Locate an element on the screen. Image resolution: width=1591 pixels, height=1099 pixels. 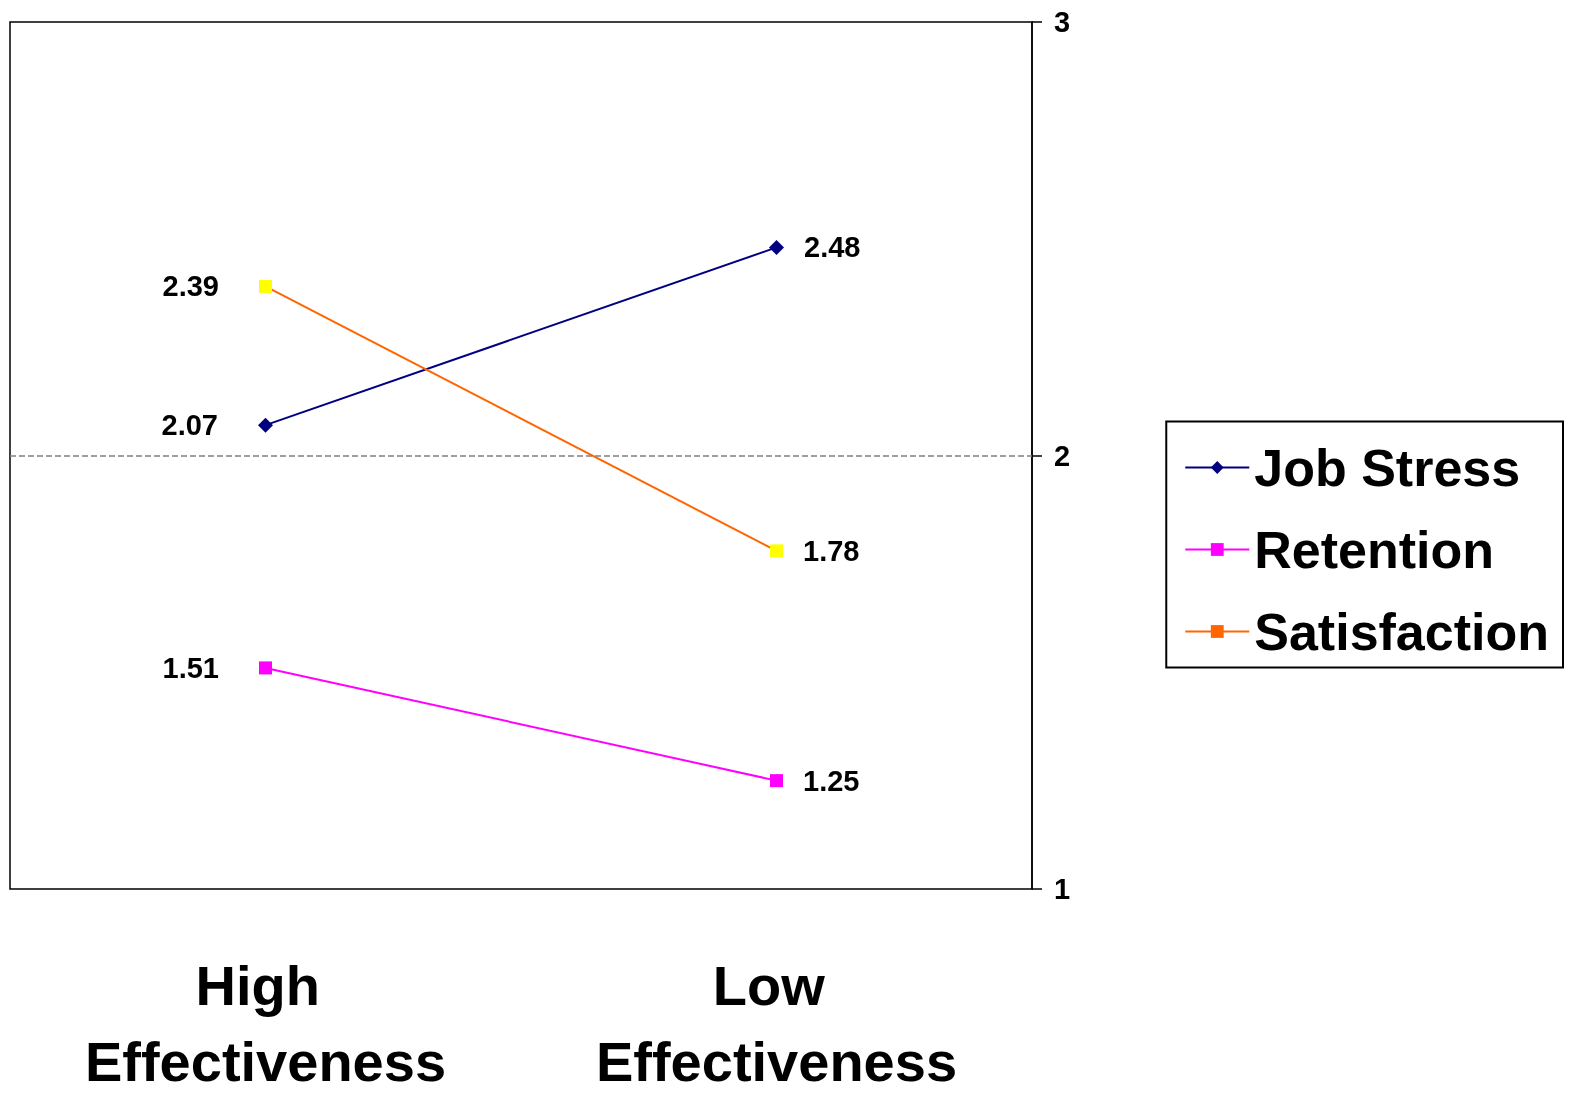
data-label: 1.25 is located at coordinates (831, 780).